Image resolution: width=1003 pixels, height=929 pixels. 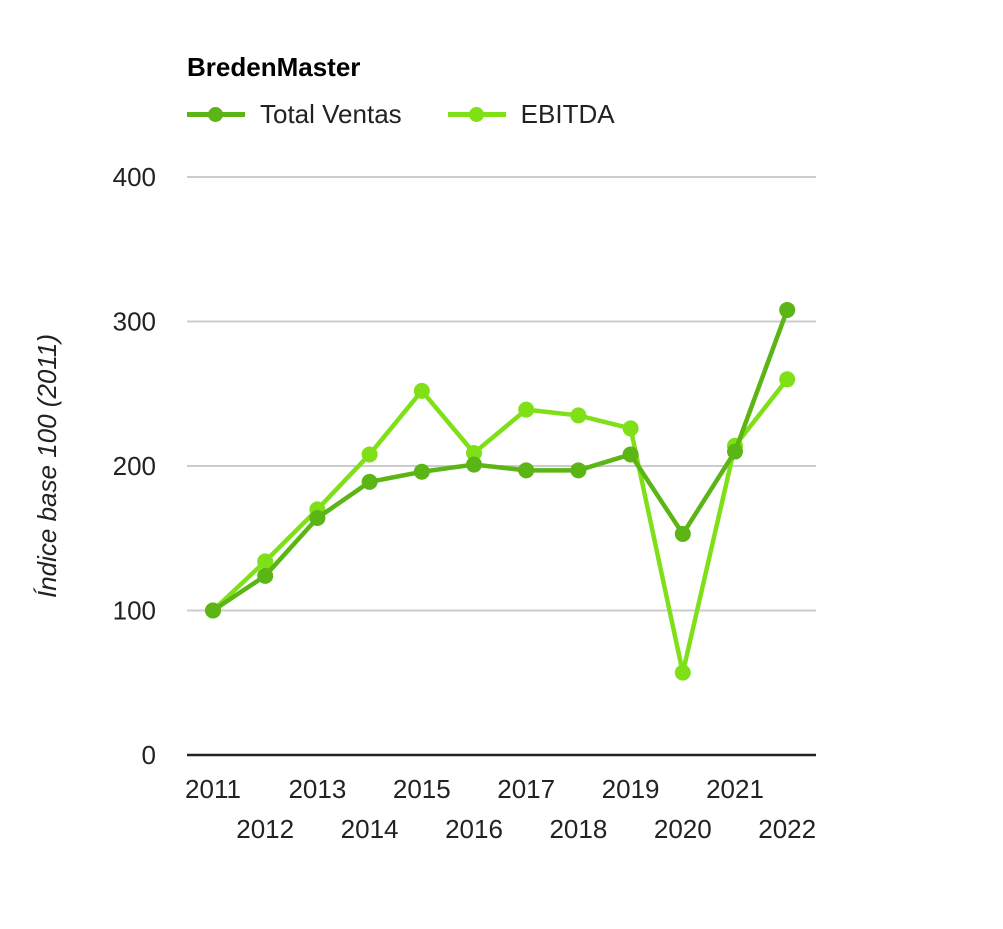 What do you see at coordinates (631, 789) in the screenshot?
I see `x-tick-label-2019: 2019` at bounding box center [631, 789].